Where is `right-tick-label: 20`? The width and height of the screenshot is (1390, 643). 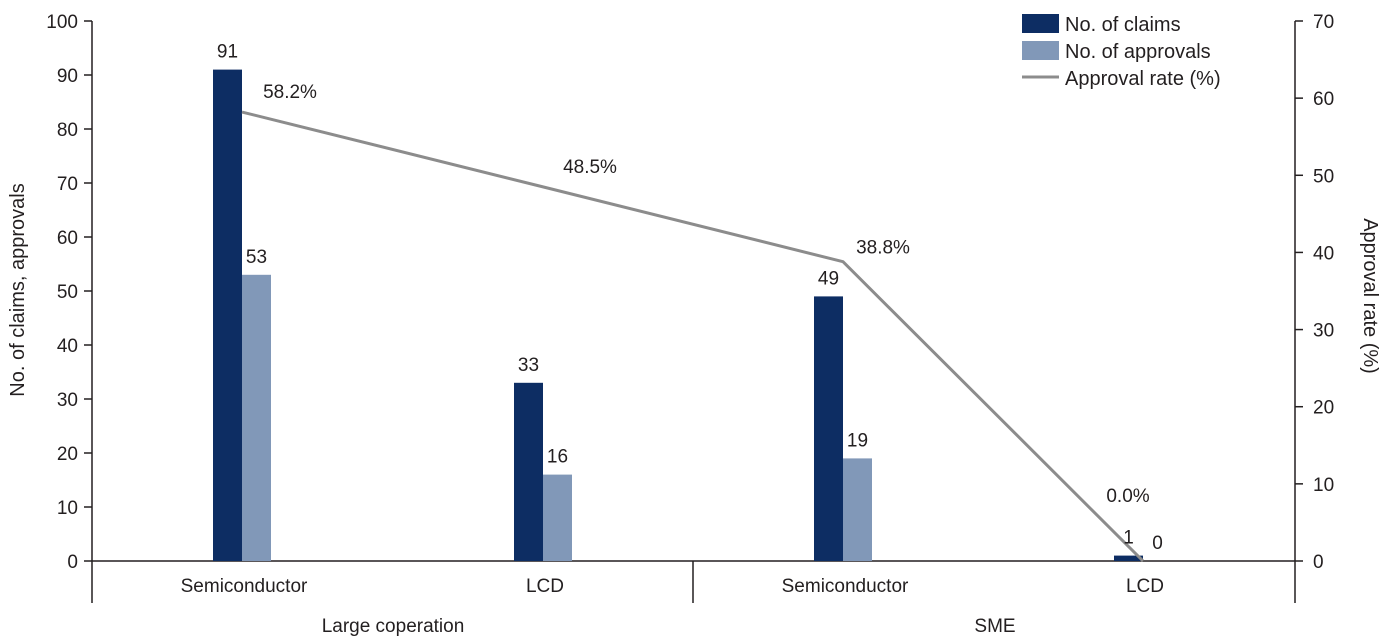
right-tick-label: 20 is located at coordinates (1323, 408).